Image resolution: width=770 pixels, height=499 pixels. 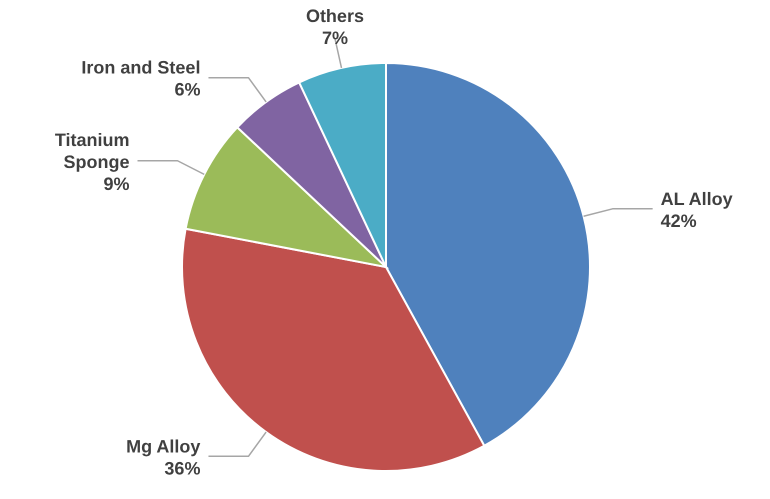 I want to click on slice-label: Iron and Steel, so click(x=140, y=68).